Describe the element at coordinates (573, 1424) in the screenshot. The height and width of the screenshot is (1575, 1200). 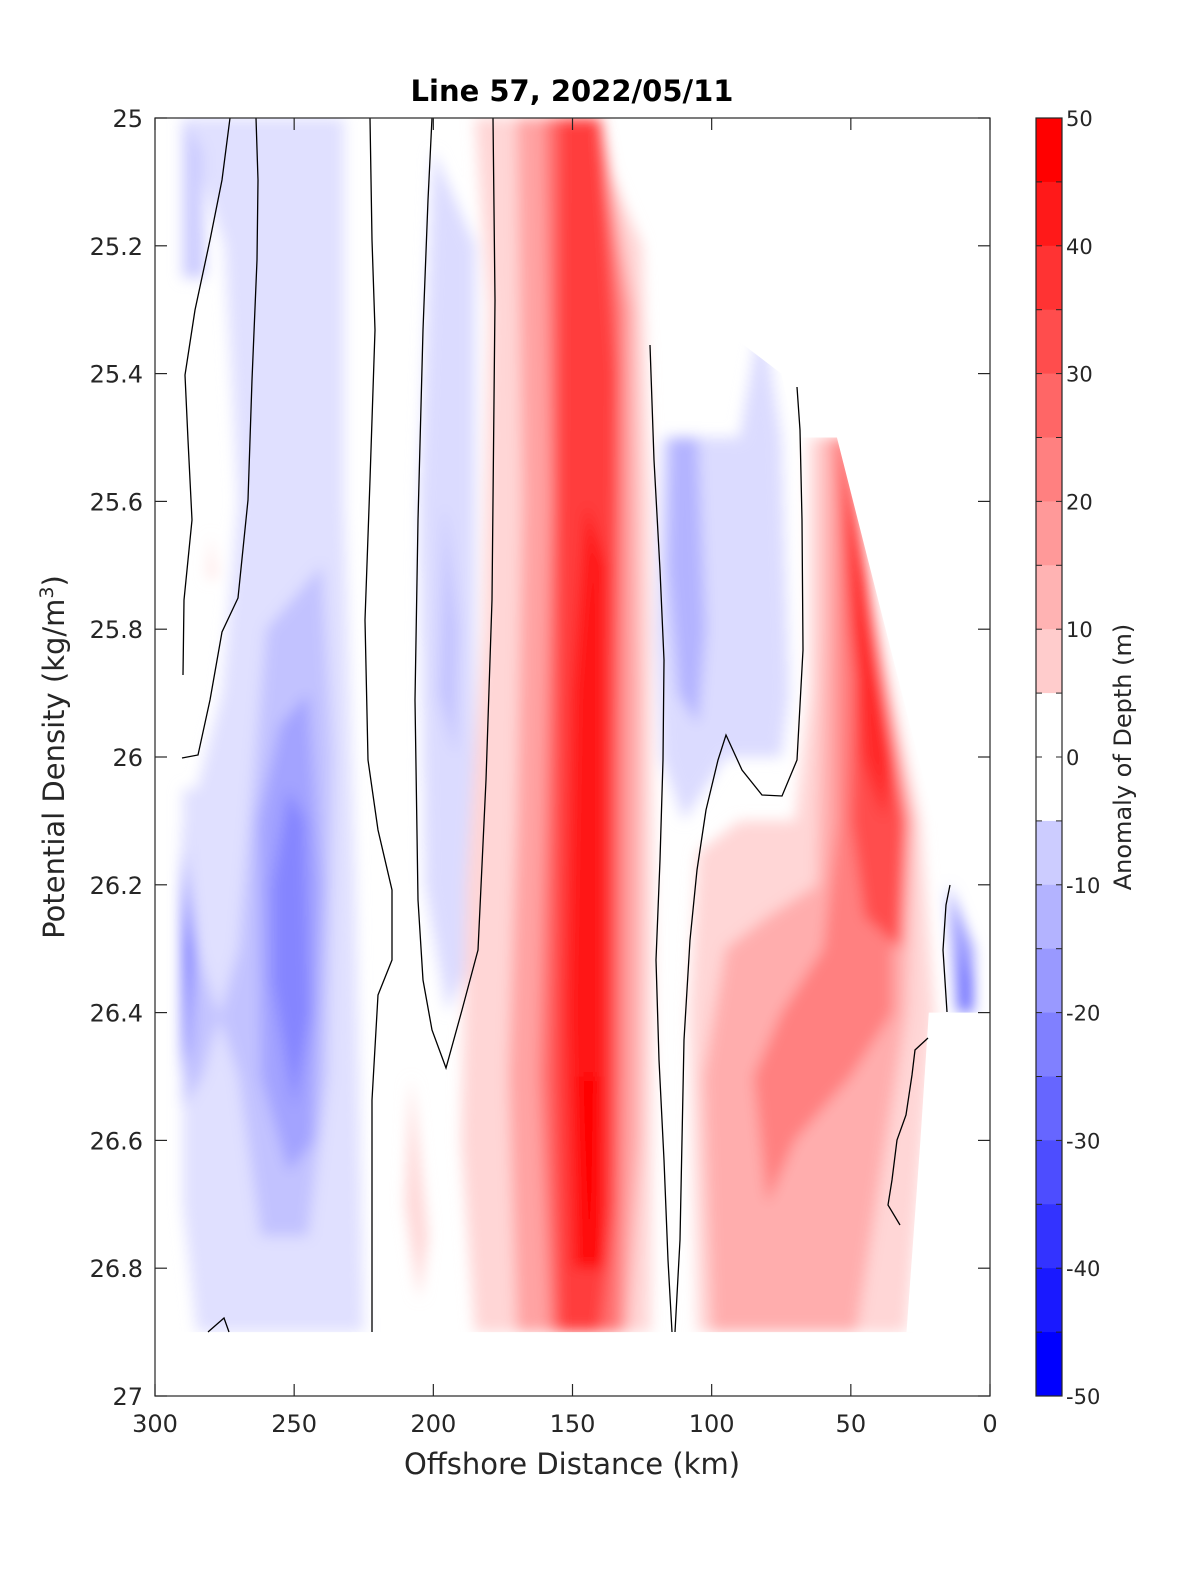
I see `x-tick-label: 150` at that location.